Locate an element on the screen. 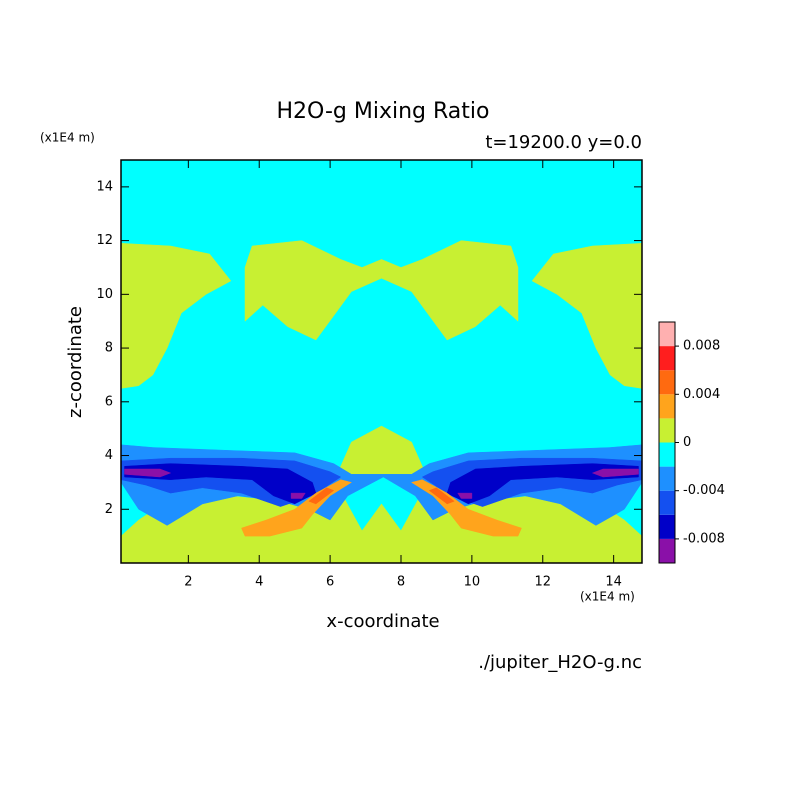  y-unit: (x1E4 m) is located at coordinates (67, 138).